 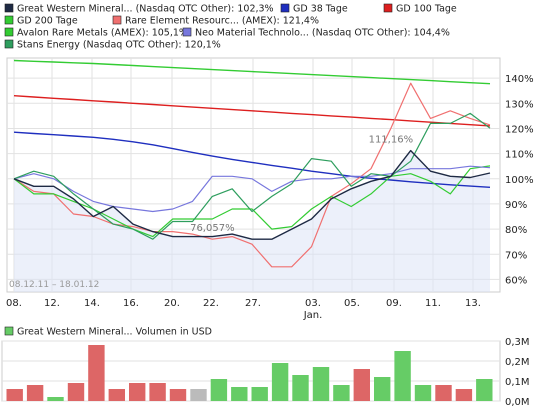 I want to click on volume-y-ticks: 0,0M 0,1M 0,2M 0,3M, so click(x=517, y=372).